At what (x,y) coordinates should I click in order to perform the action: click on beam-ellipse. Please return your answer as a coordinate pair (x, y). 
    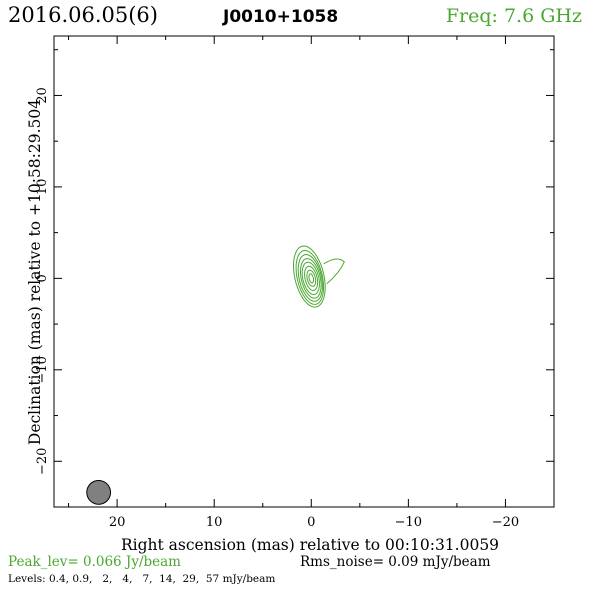
    Looking at the image, I should click on (99, 492).